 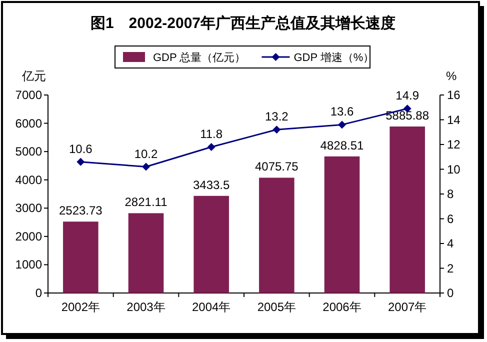 I want to click on y2-tick-label: 4, so click(x=450, y=243).